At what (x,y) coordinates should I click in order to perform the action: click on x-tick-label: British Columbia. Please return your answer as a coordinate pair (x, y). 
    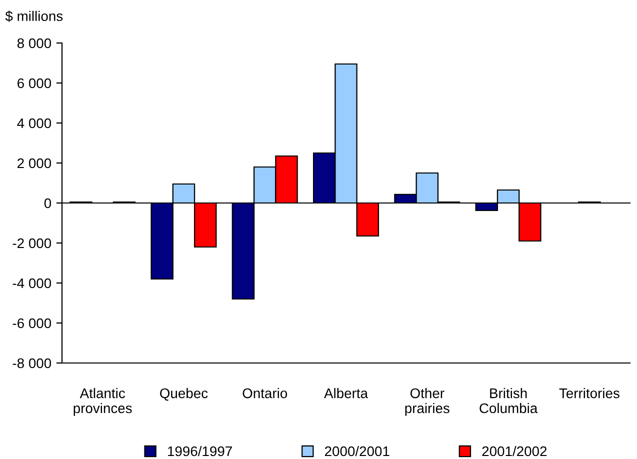
    Looking at the image, I should click on (509, 401).